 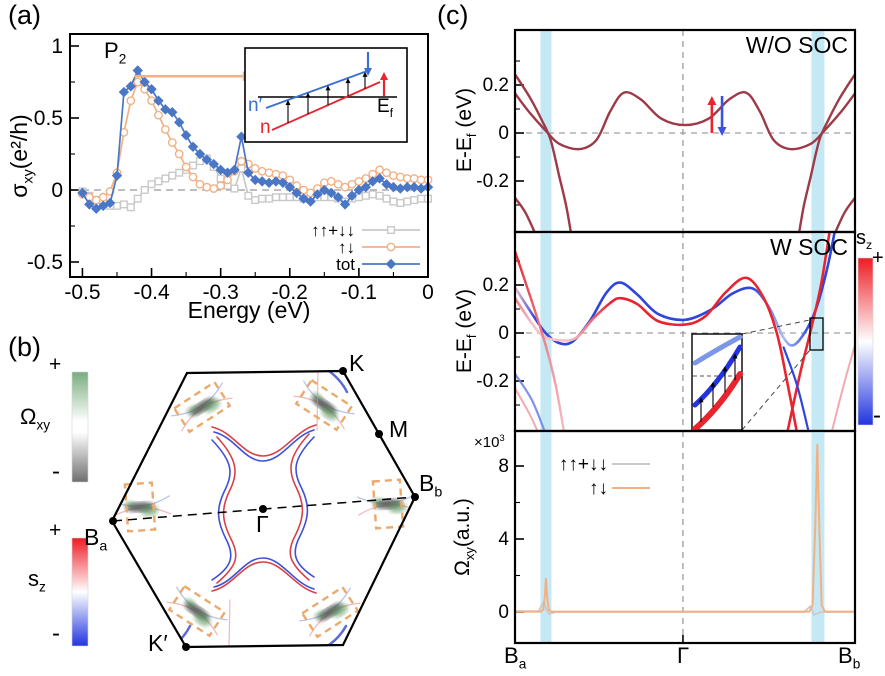 What do you see at coordinates (35, 418) in the screenshot?
I see `omega-xy-colorbar-label: Ωxy` at bounding box center [35, 418].